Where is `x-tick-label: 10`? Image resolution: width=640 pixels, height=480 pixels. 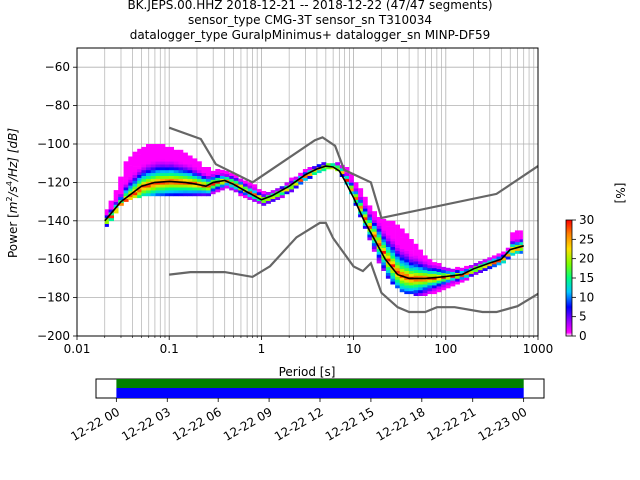 x-tick-label: 10 is located at coordinates (353, 349).